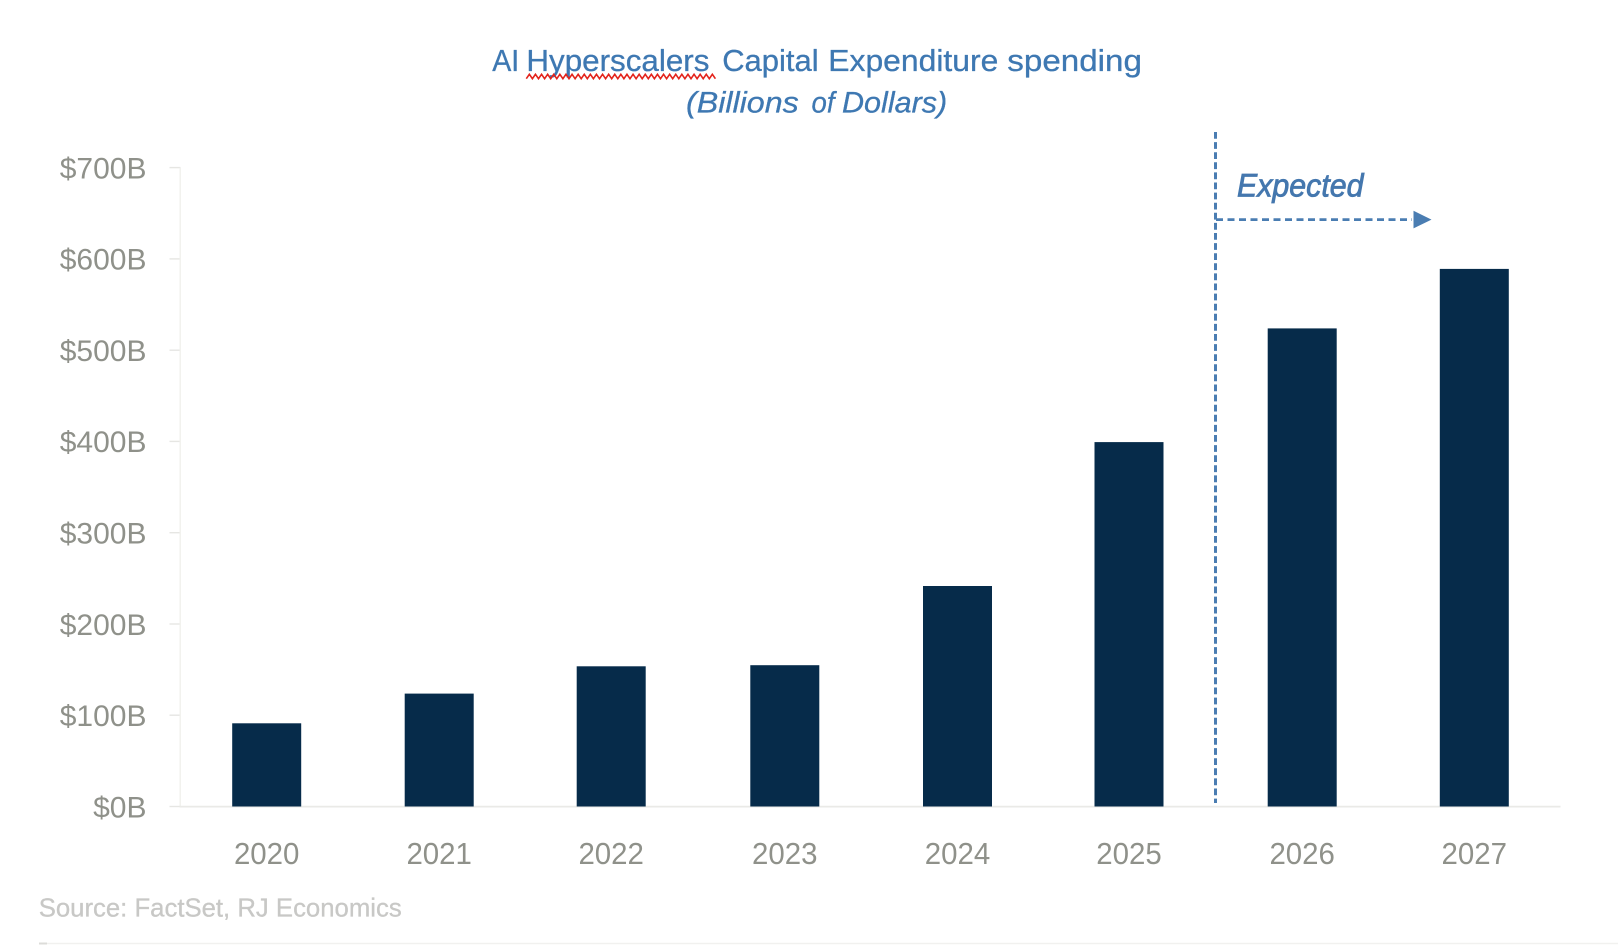  Describe the element at coordinates (103, 534) in the screenshot. I see `svg-text: $300B` at that location.